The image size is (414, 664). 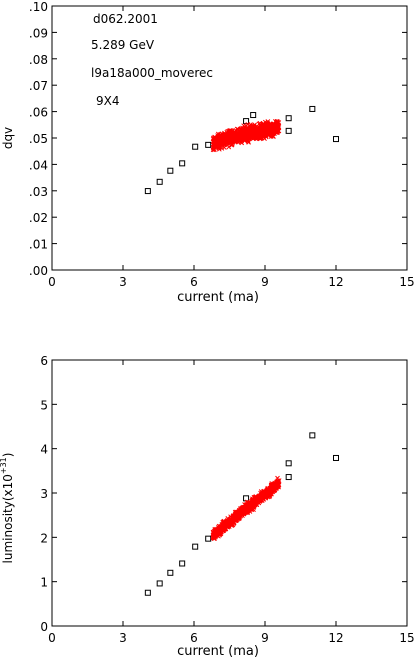 What do you see at coordinates (38, 165) in the screenshot?
I see `dqv-y-tick-label: .04` at bounding box center [38, 165].